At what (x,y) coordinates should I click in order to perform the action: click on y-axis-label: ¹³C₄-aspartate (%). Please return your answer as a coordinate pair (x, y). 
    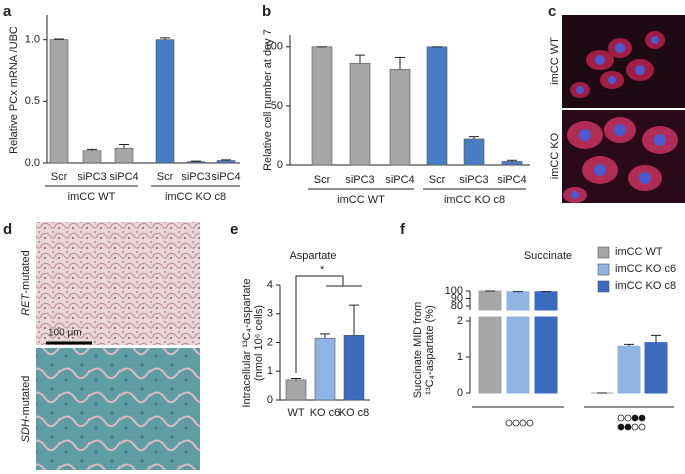
    Looking at the image, I should click on (430, 349).